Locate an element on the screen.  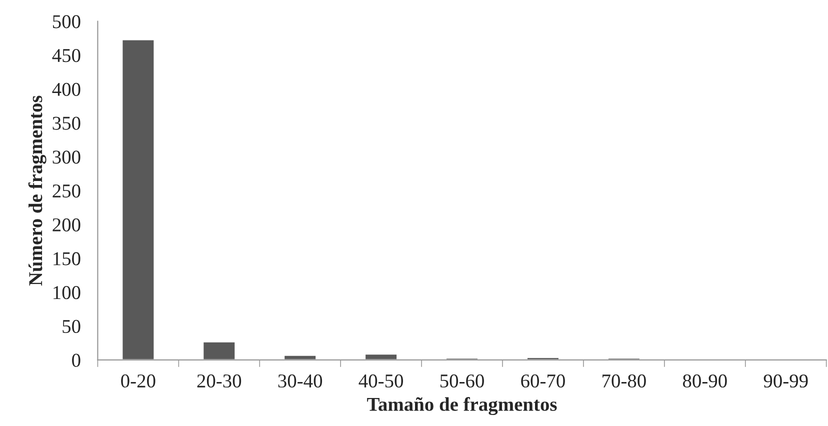
x-tick-label: 90-99 is located at coordinates (786, 381).